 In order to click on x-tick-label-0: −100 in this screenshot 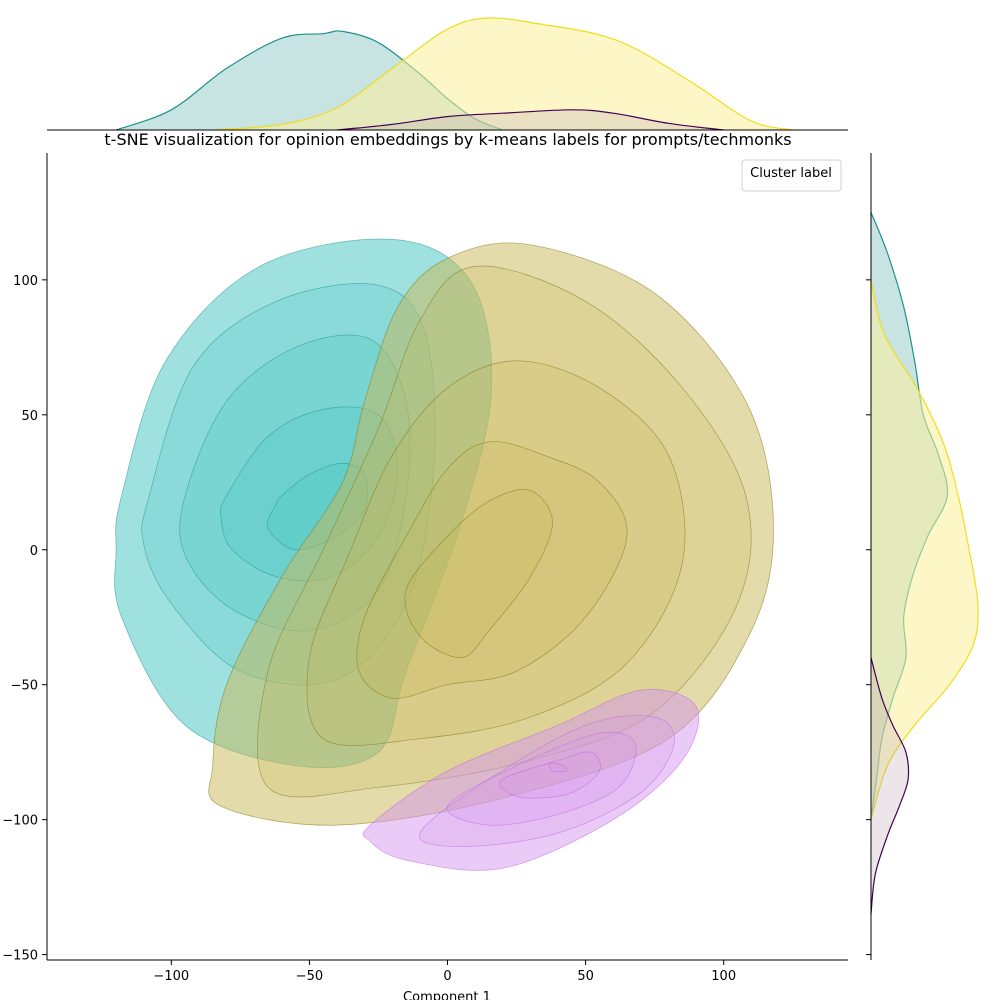, I will do `click(171, 976)`.